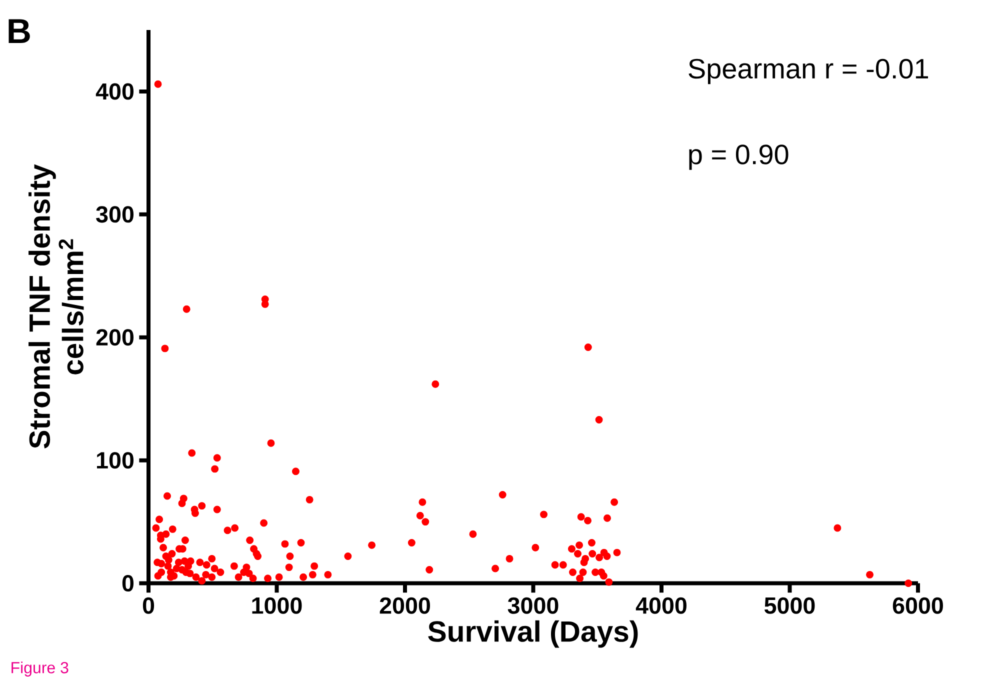  Describe the element at coordinates (277, 606) in the screenshot. I see `x-tick-label: 1000` at that location.